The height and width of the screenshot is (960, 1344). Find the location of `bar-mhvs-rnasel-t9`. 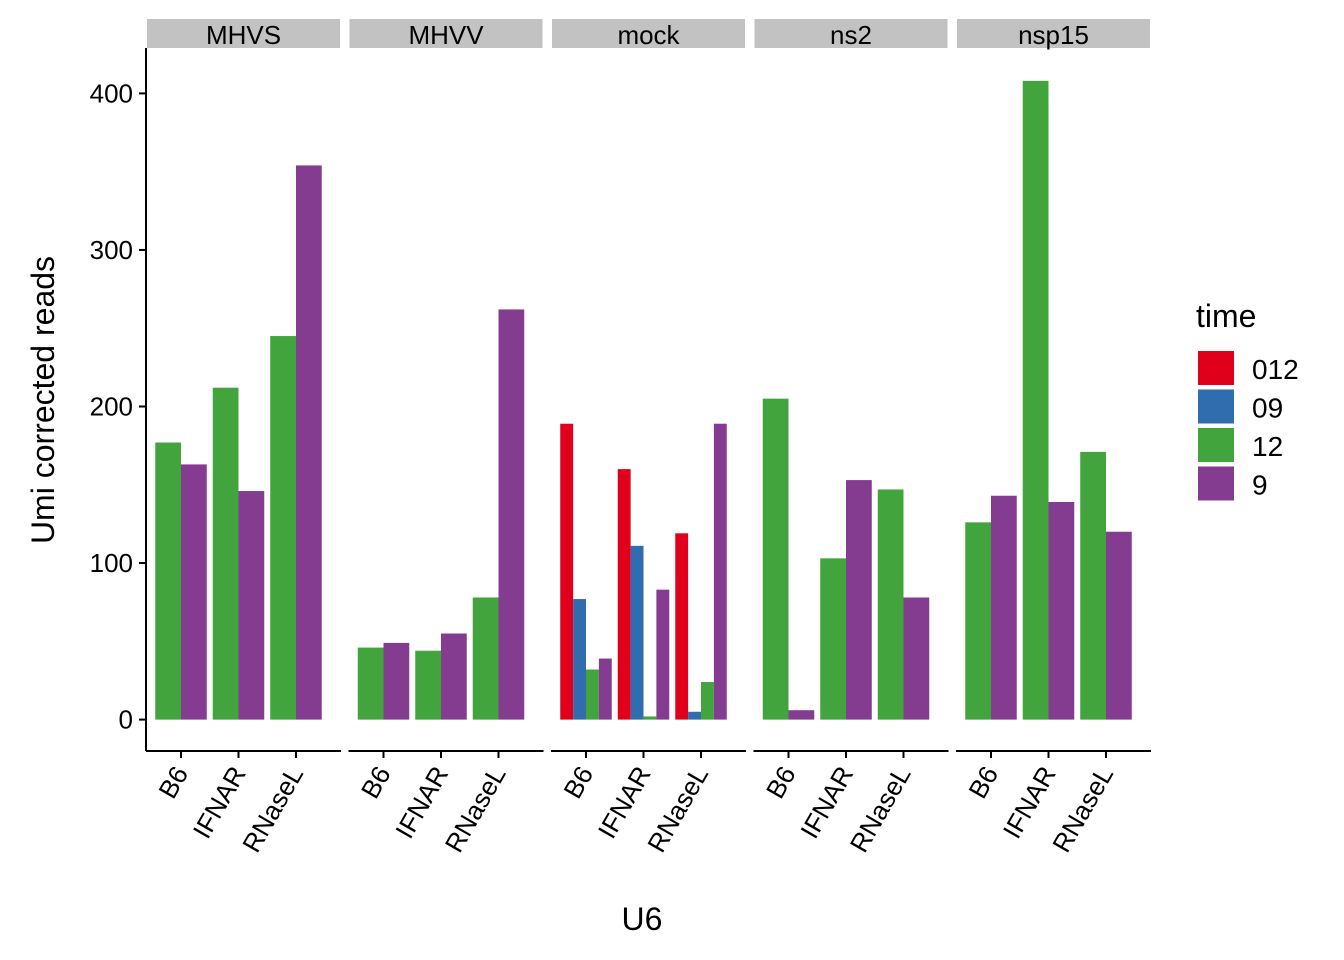

bar-mhvs-rnasel-t9 is located at coordinates (309, 442).